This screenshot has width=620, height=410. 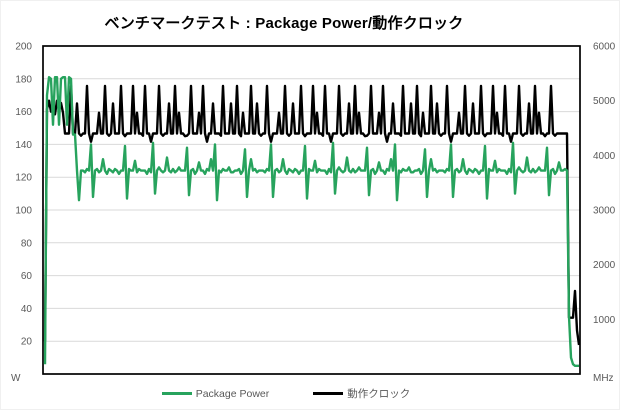 What do you see at coordinates (604, 320) in the screenshot?
I see `right-axis-tick-label: 1000` at bounding box center [604, 320].